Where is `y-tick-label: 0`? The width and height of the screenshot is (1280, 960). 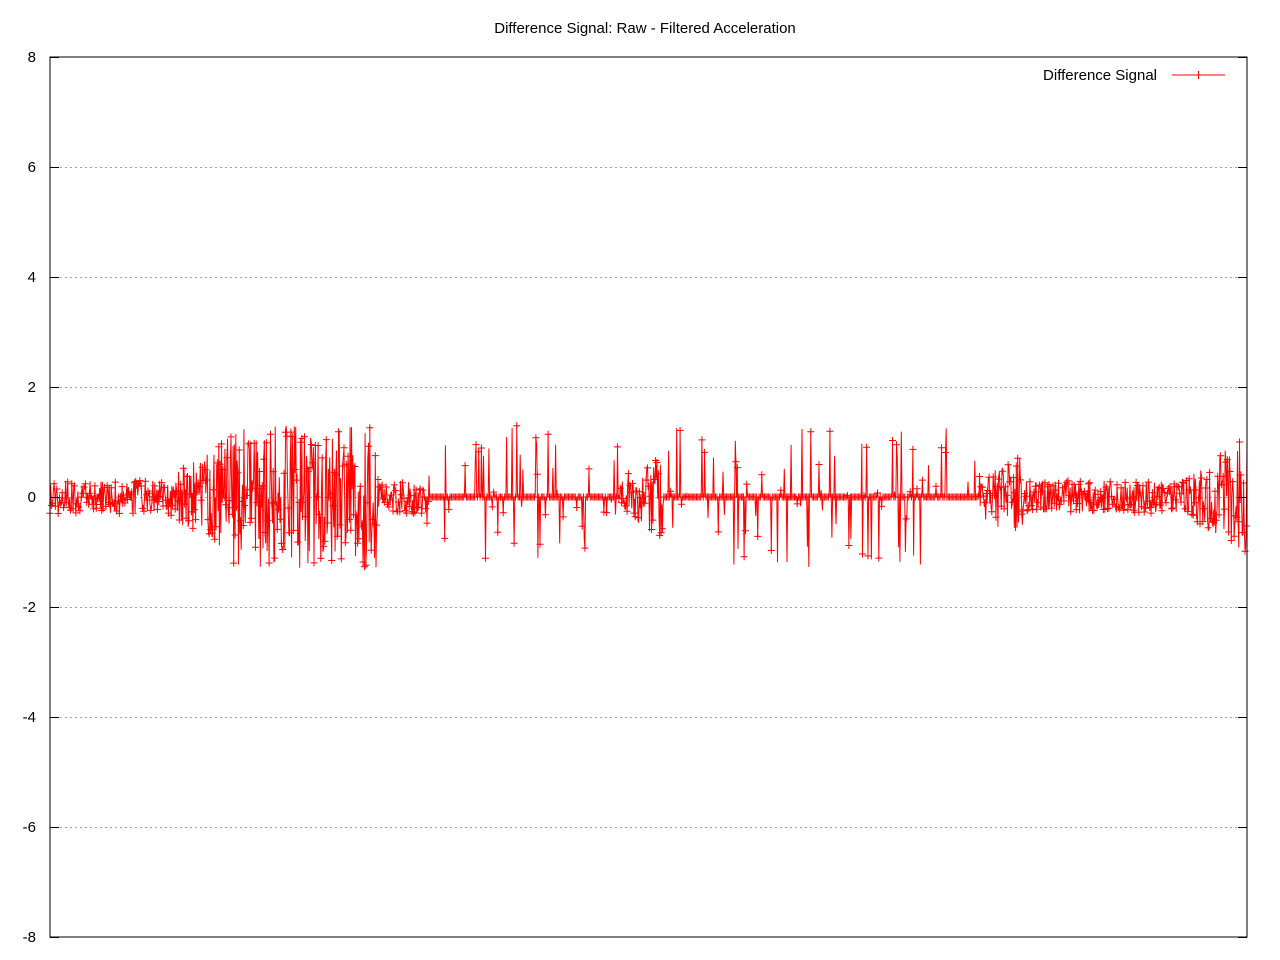 y-tick-label: 0 is located at coordinates (32, 497).